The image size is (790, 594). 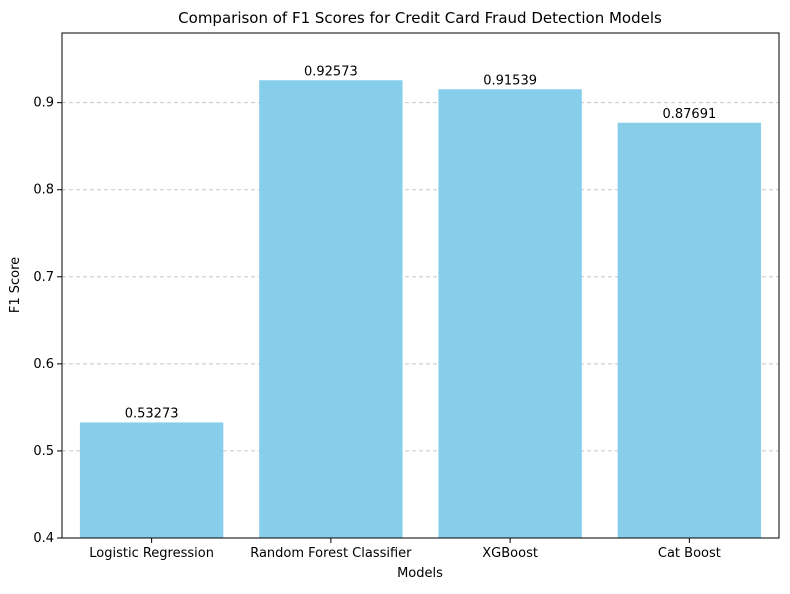 I want to click on bar-value-label: 0.87691, so click(x=689, y=114).